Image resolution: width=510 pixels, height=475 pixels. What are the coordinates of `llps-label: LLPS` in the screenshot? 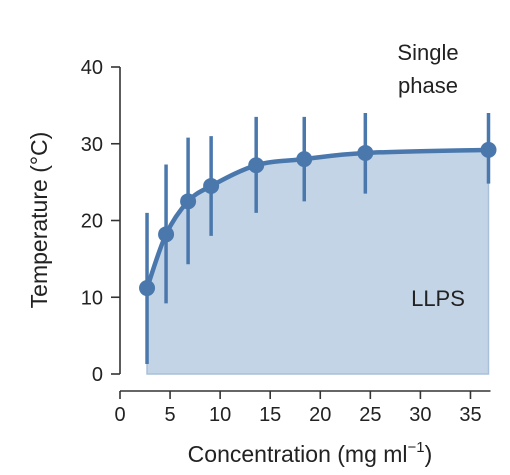 It's located at (438, 298).